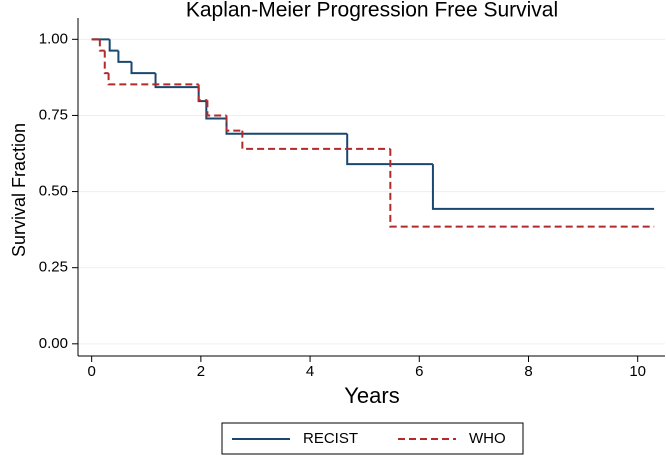  Describe the element at coordinates (637, 371) in the screenshot. I see `x-tick-label: 10` at that location.